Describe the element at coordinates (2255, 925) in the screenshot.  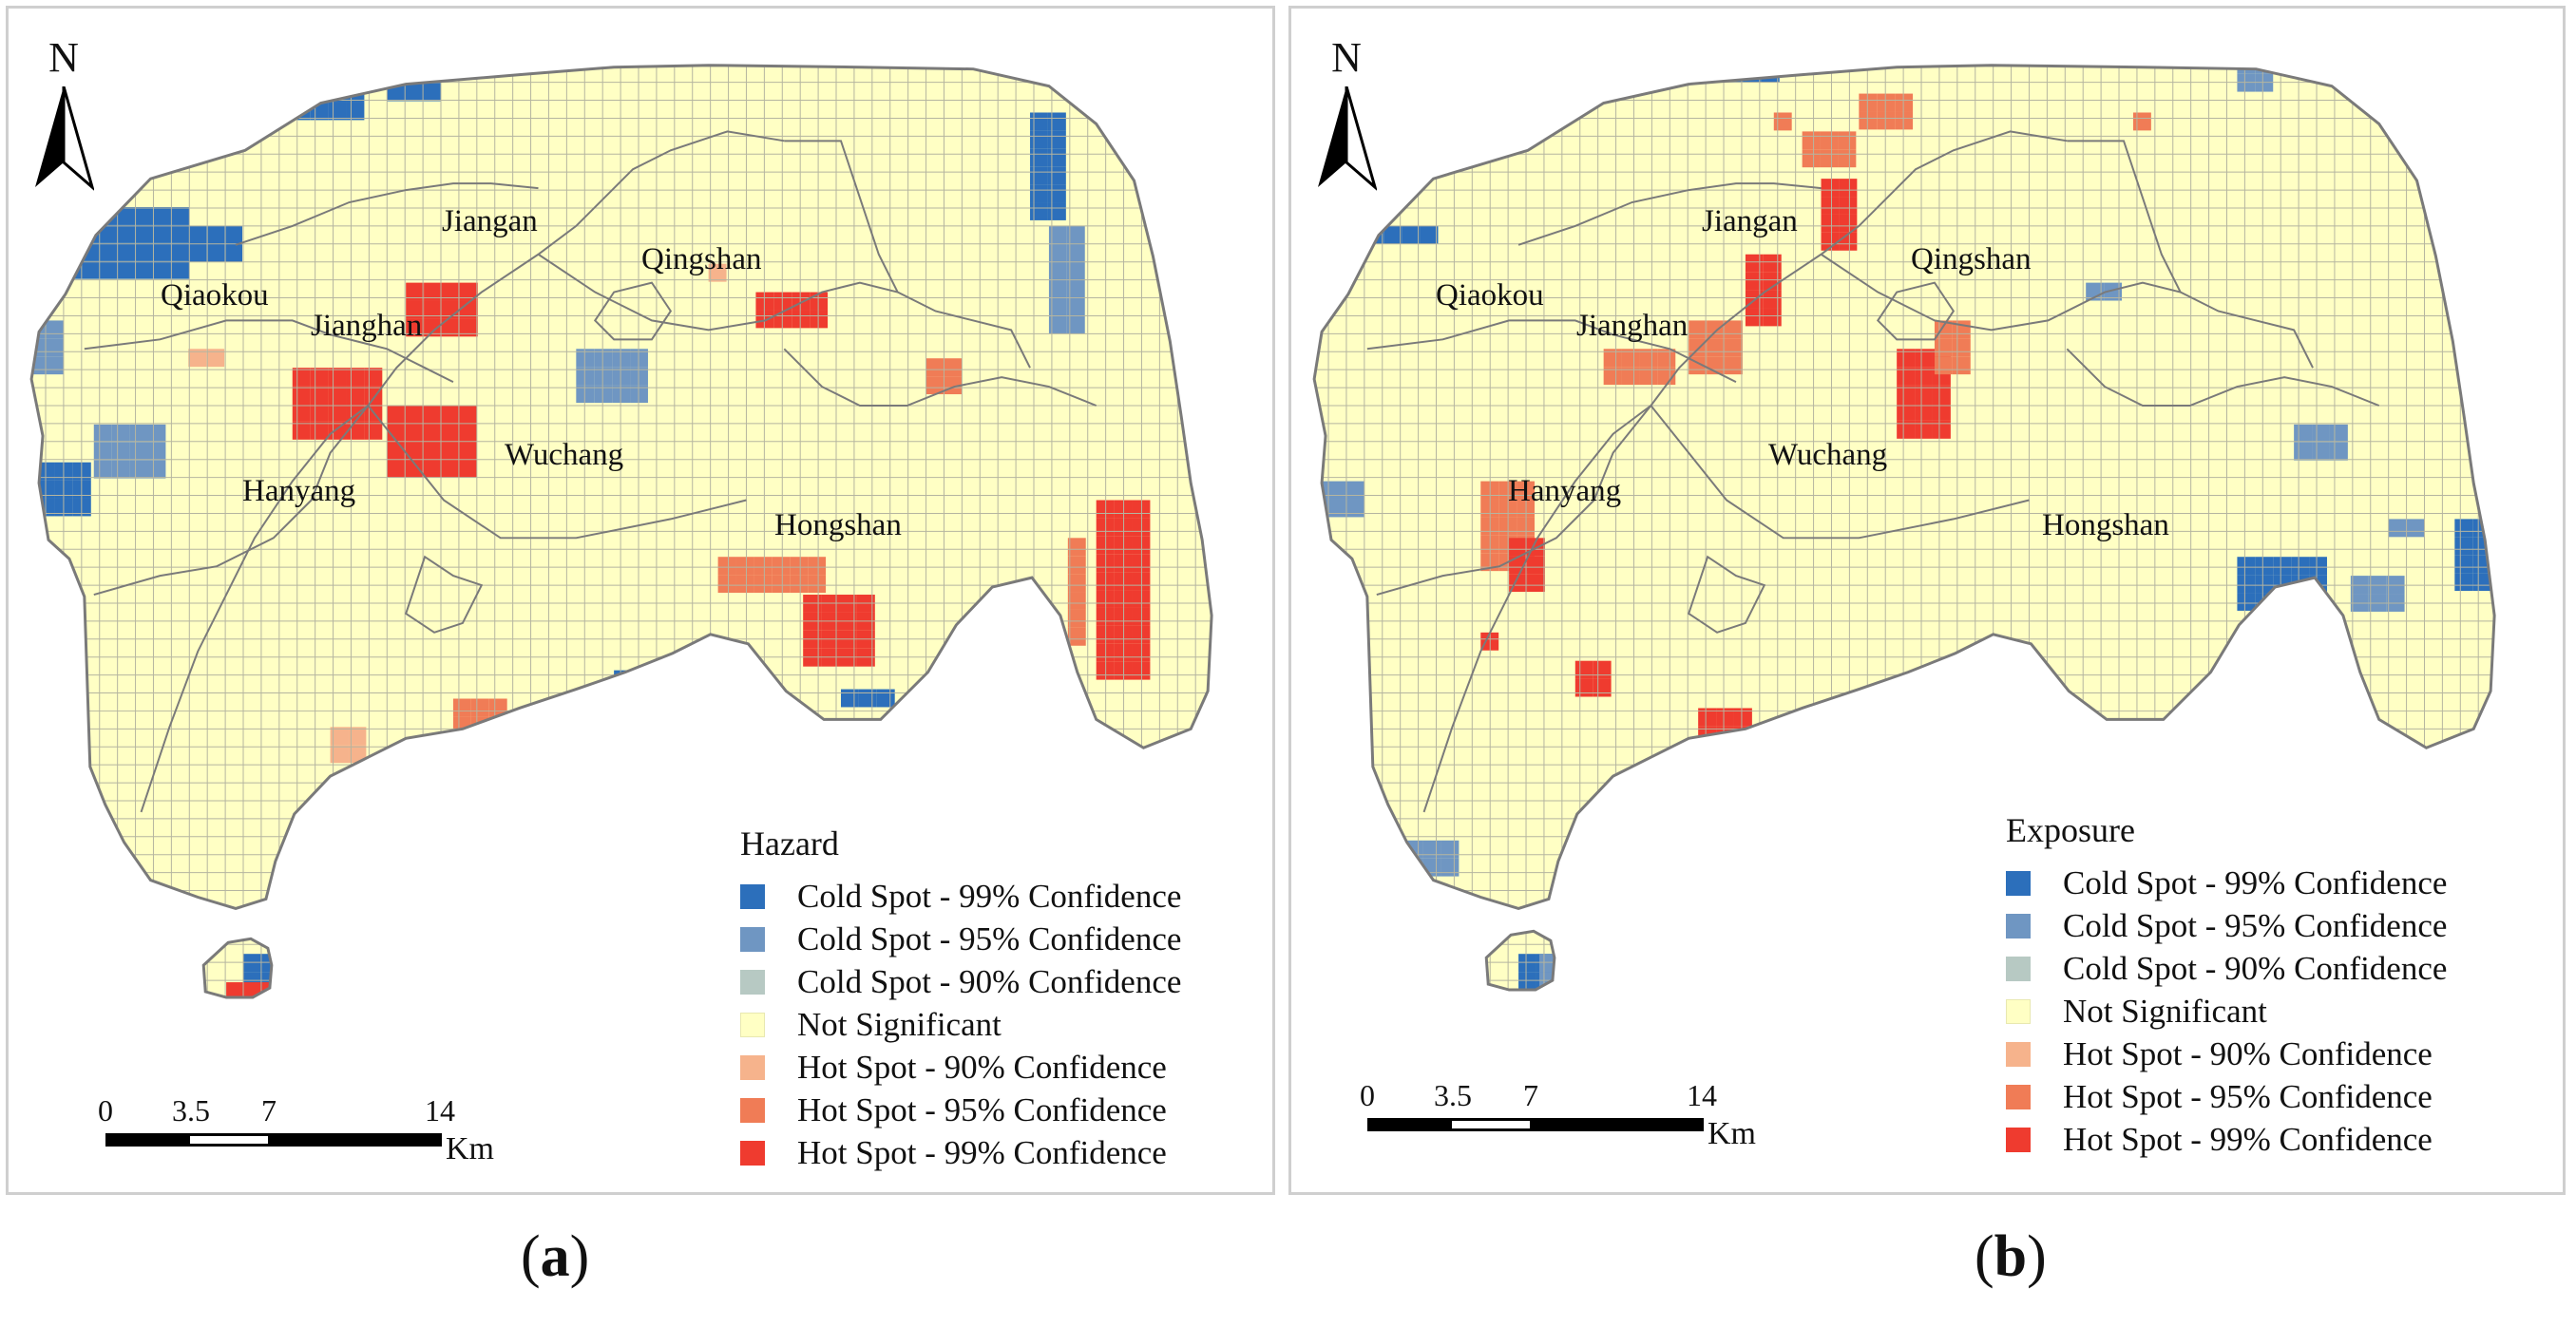
I see `legend-label: Cold Spot - 95% Confidence` at that location.